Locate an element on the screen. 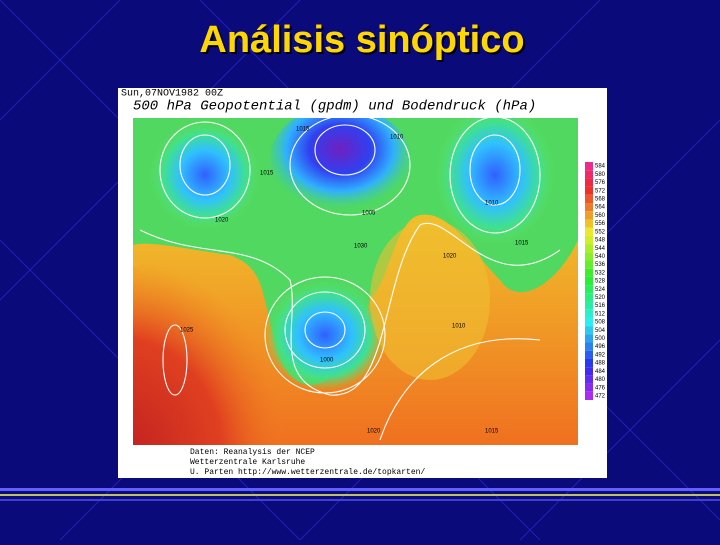 Image resolution: width=720 pixels, height=545 pixels. colorbar-label: 560 is located at coordinates (600, 216).